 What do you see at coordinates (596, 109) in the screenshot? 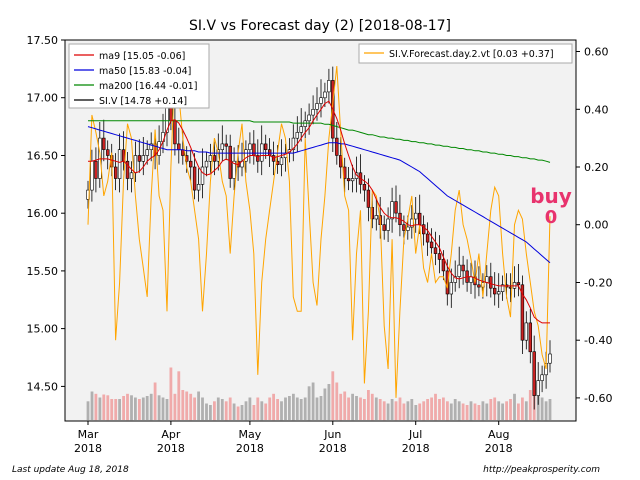
I see `right-tick-label: 0.40` at bounding box center [596, 109].